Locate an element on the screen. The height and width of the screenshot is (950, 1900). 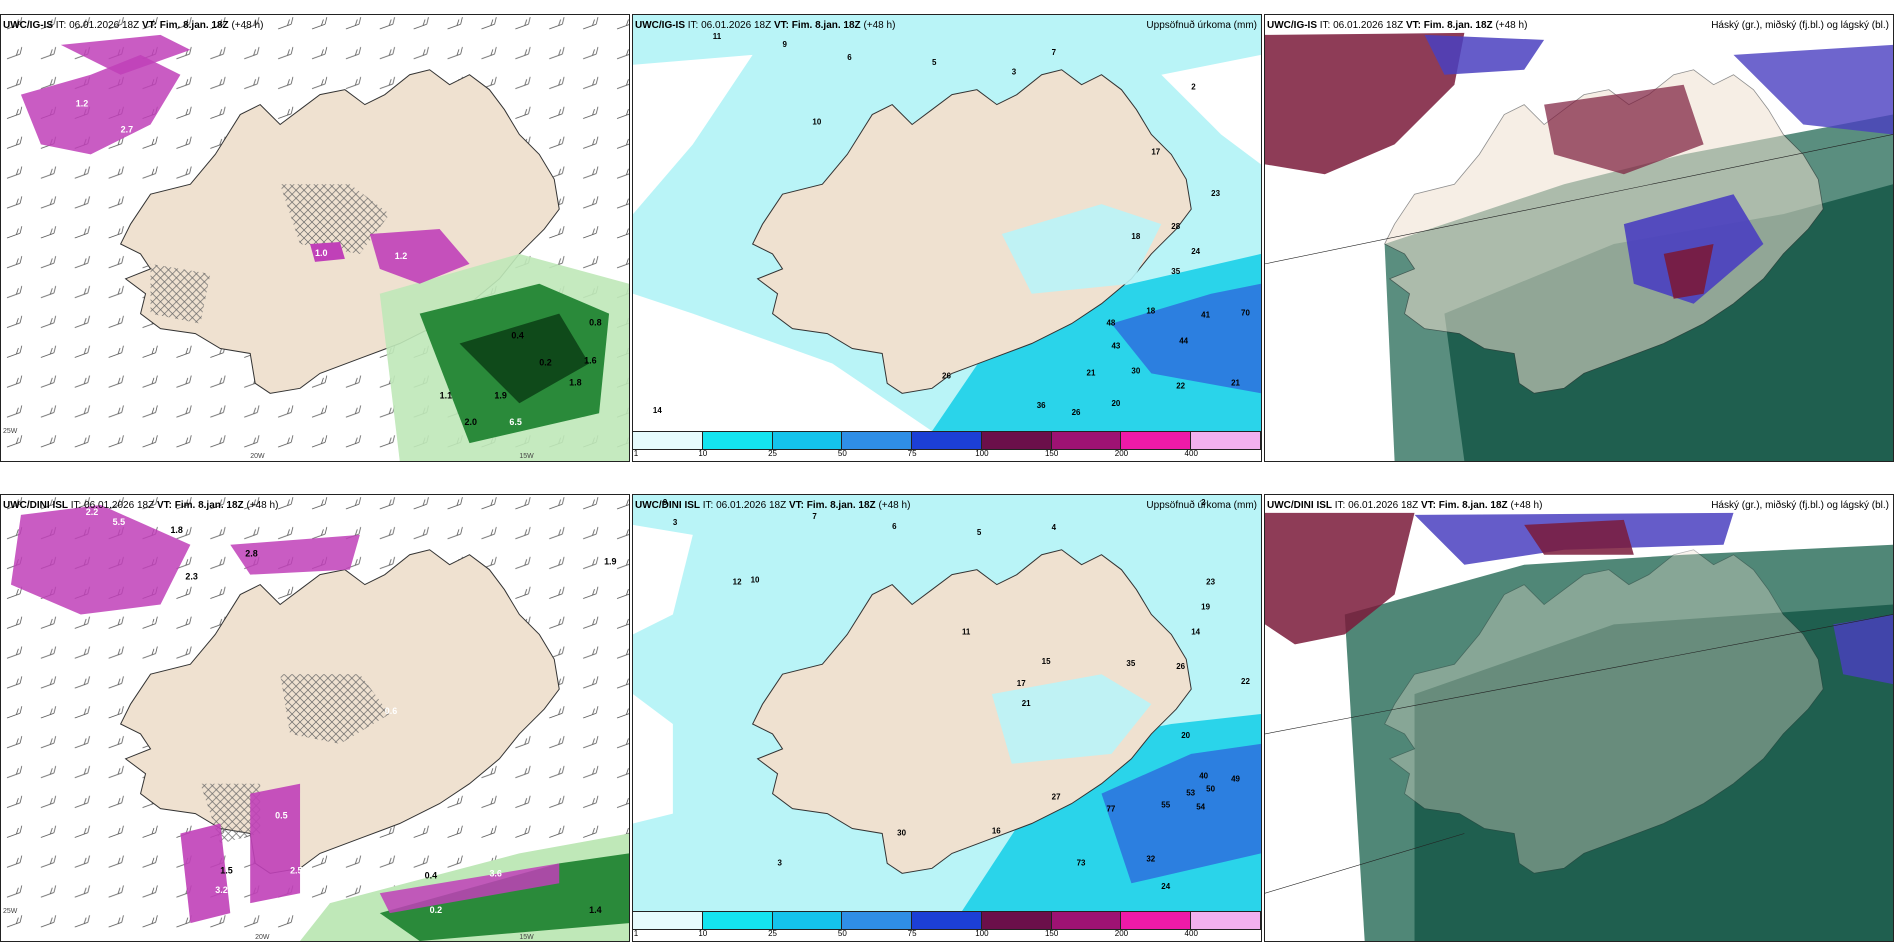
value-label: 2.7 is located at coordinates (127, 129).